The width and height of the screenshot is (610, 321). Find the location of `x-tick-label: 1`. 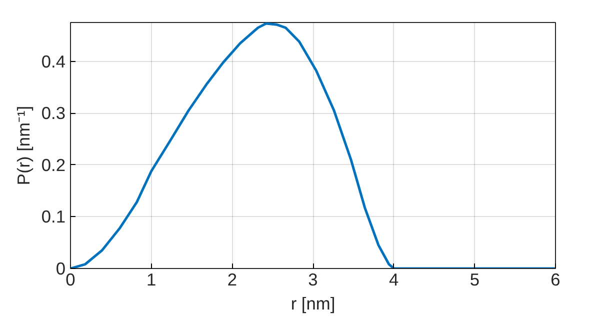

x-tick-label: 1 is located at coordinates (151, 280).